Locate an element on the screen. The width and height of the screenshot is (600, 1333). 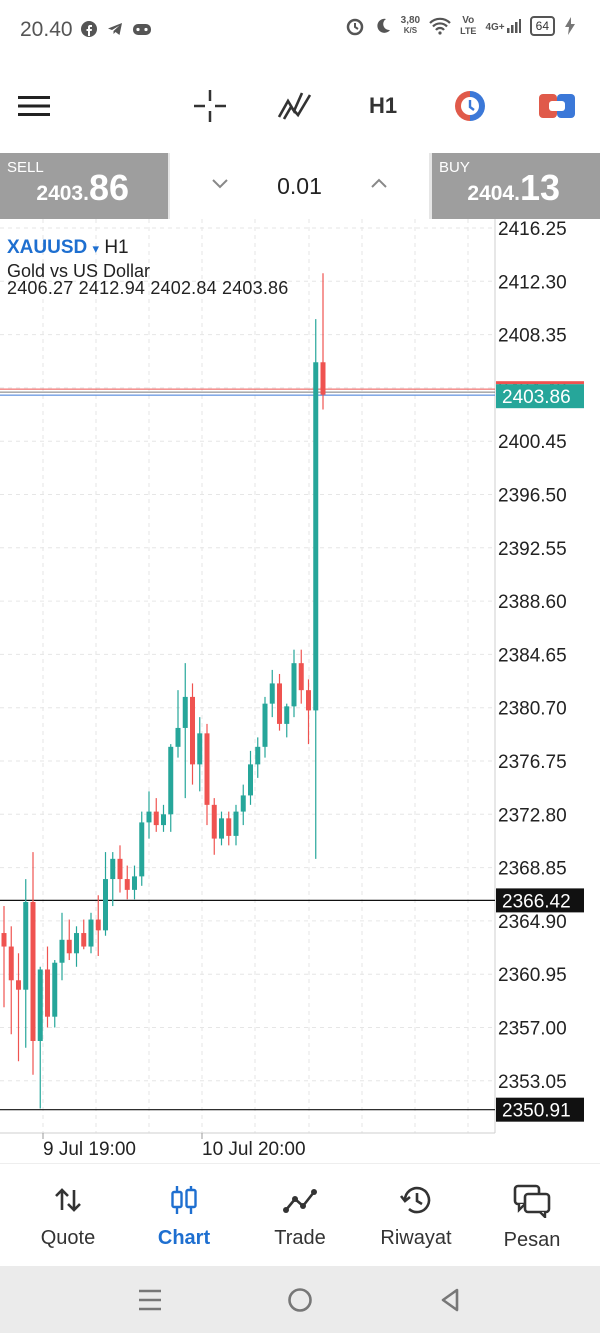
crosshair-icon is located at coordinates (210, 106).